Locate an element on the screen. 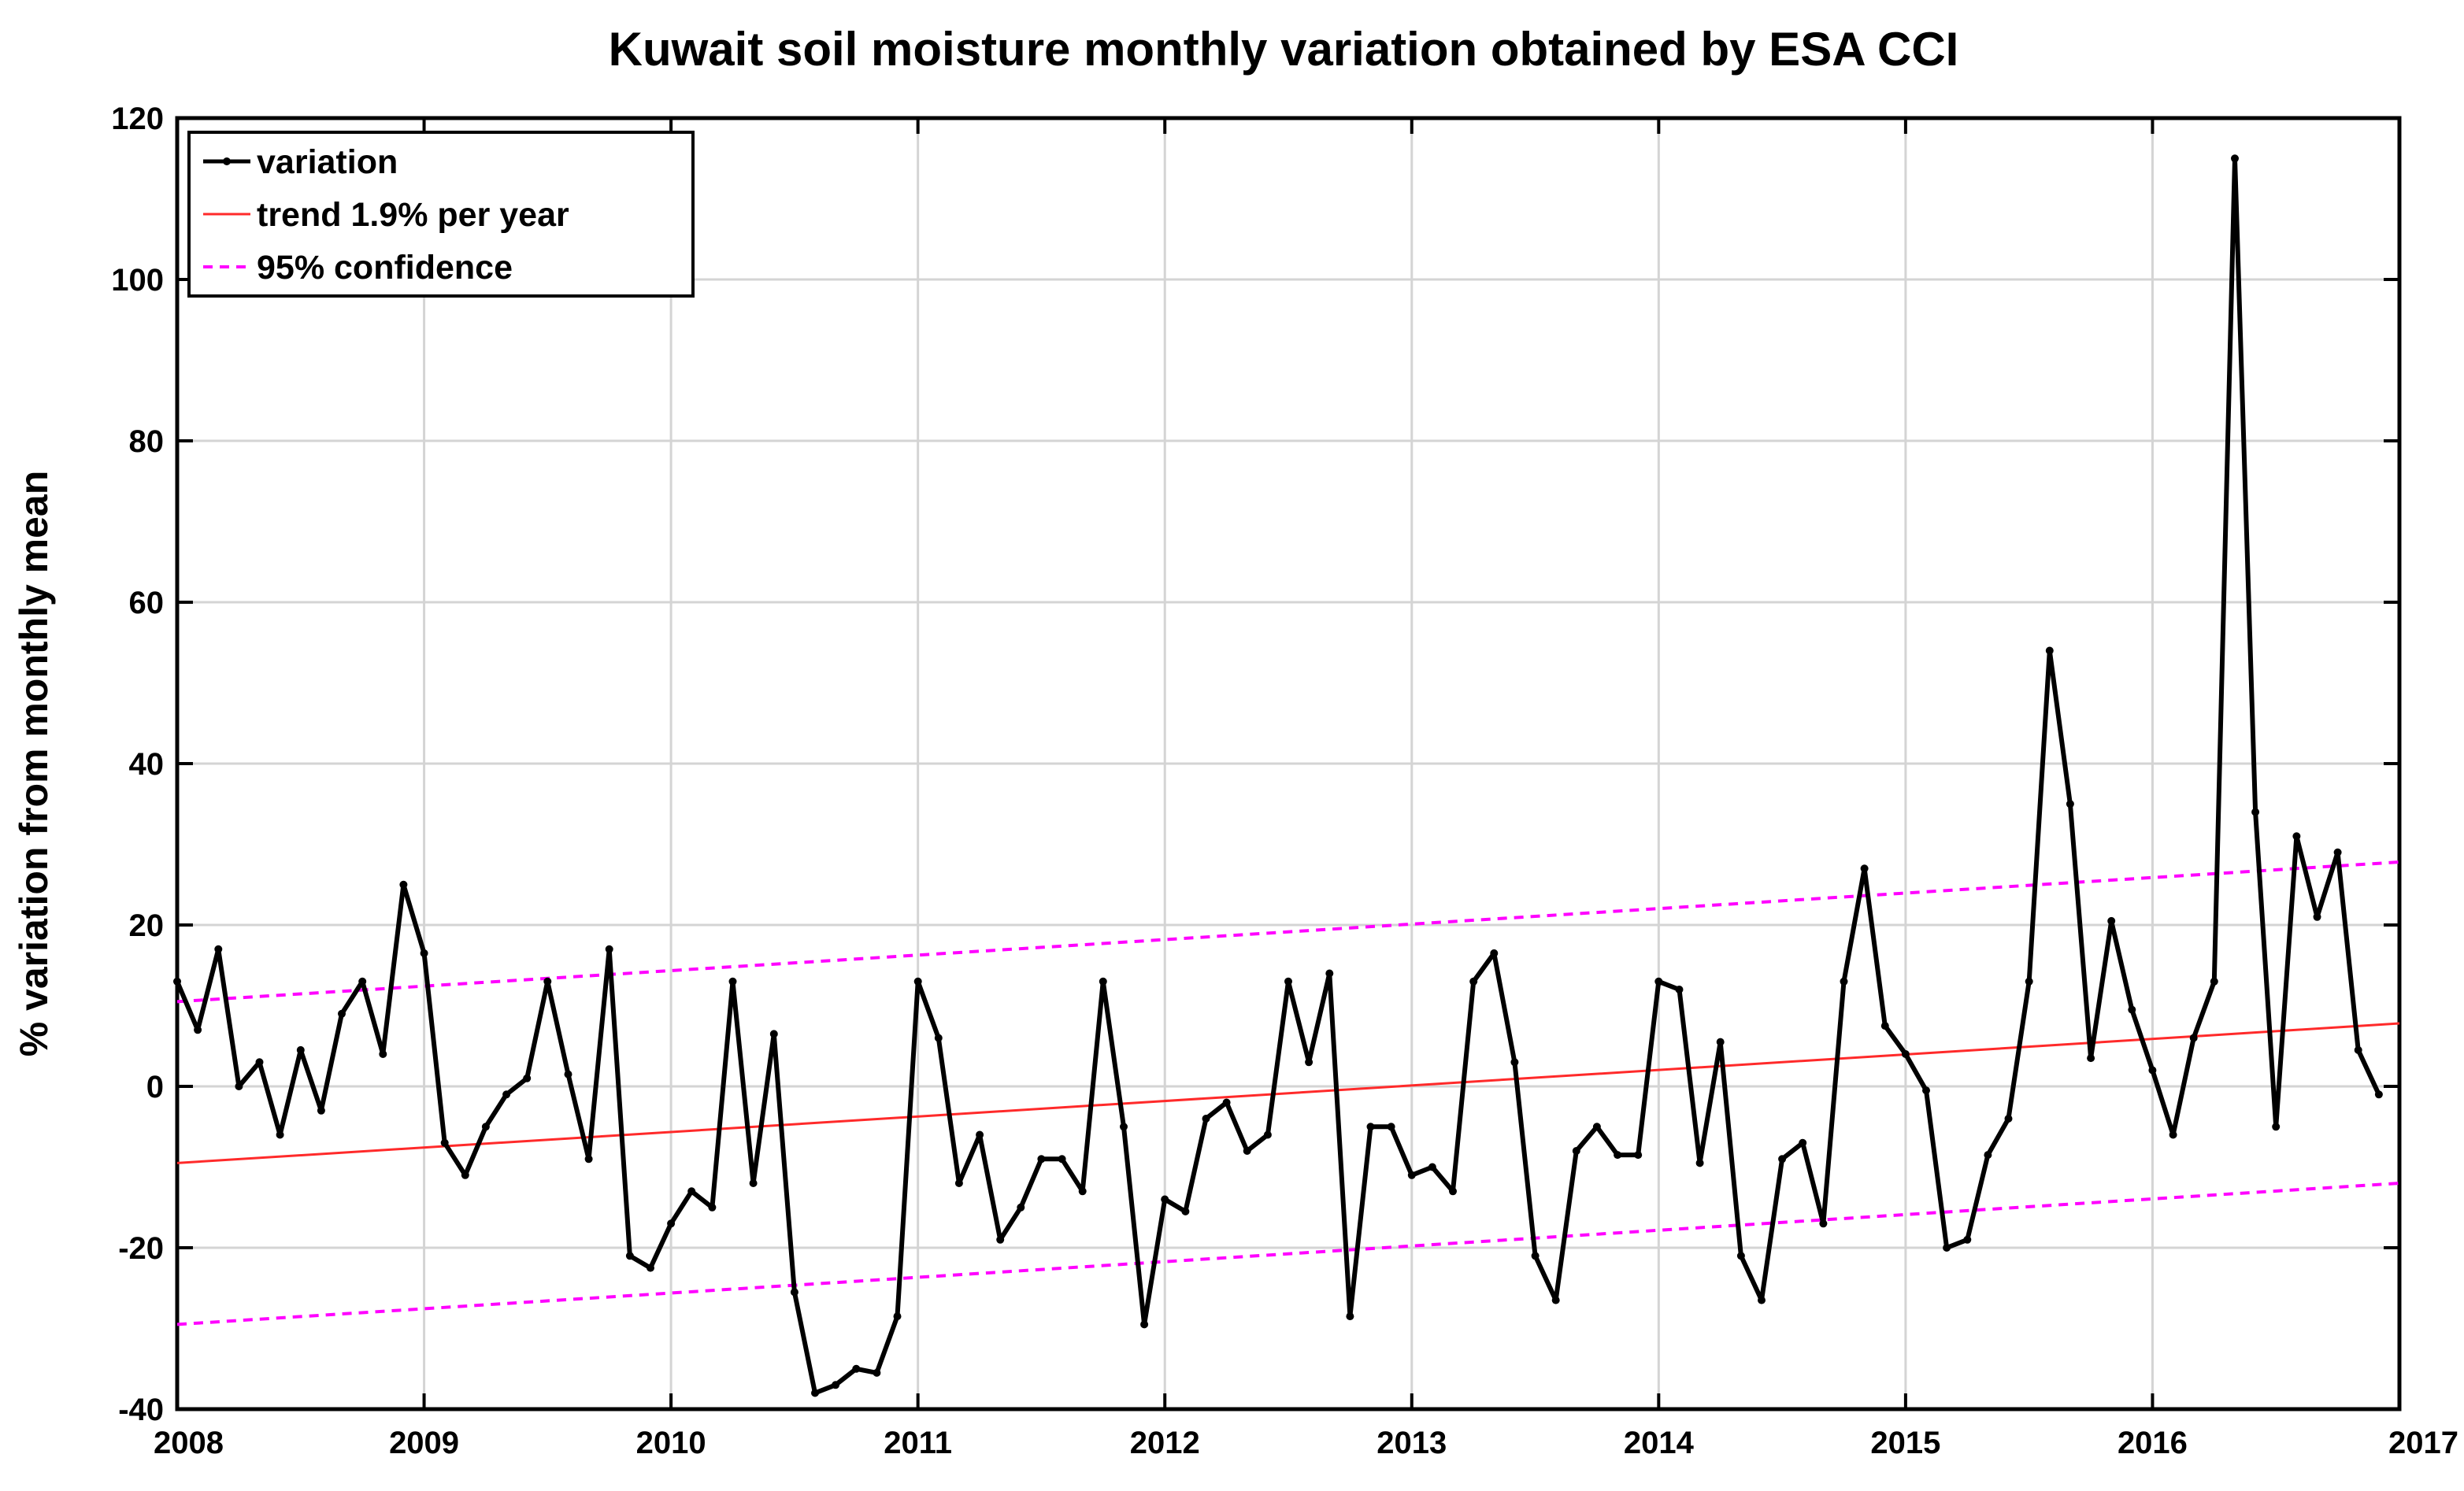 The image size is (2464, 1491). legend-label-variation: variation is located at coordinates (327, 162).